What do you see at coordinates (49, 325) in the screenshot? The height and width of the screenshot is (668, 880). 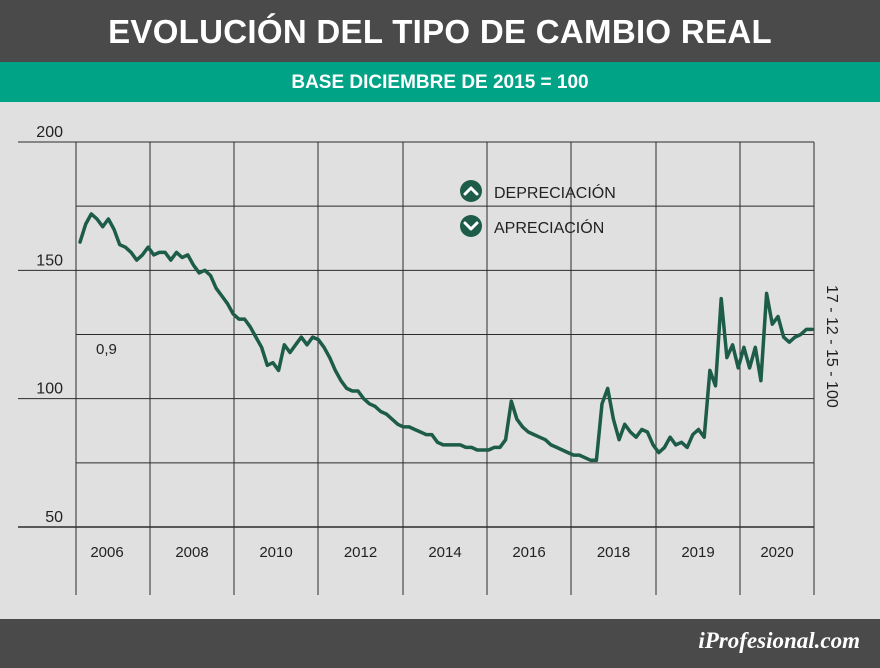 I see `y-axis-ticks: 50 100 150 200` at bounding box center [49, 325].